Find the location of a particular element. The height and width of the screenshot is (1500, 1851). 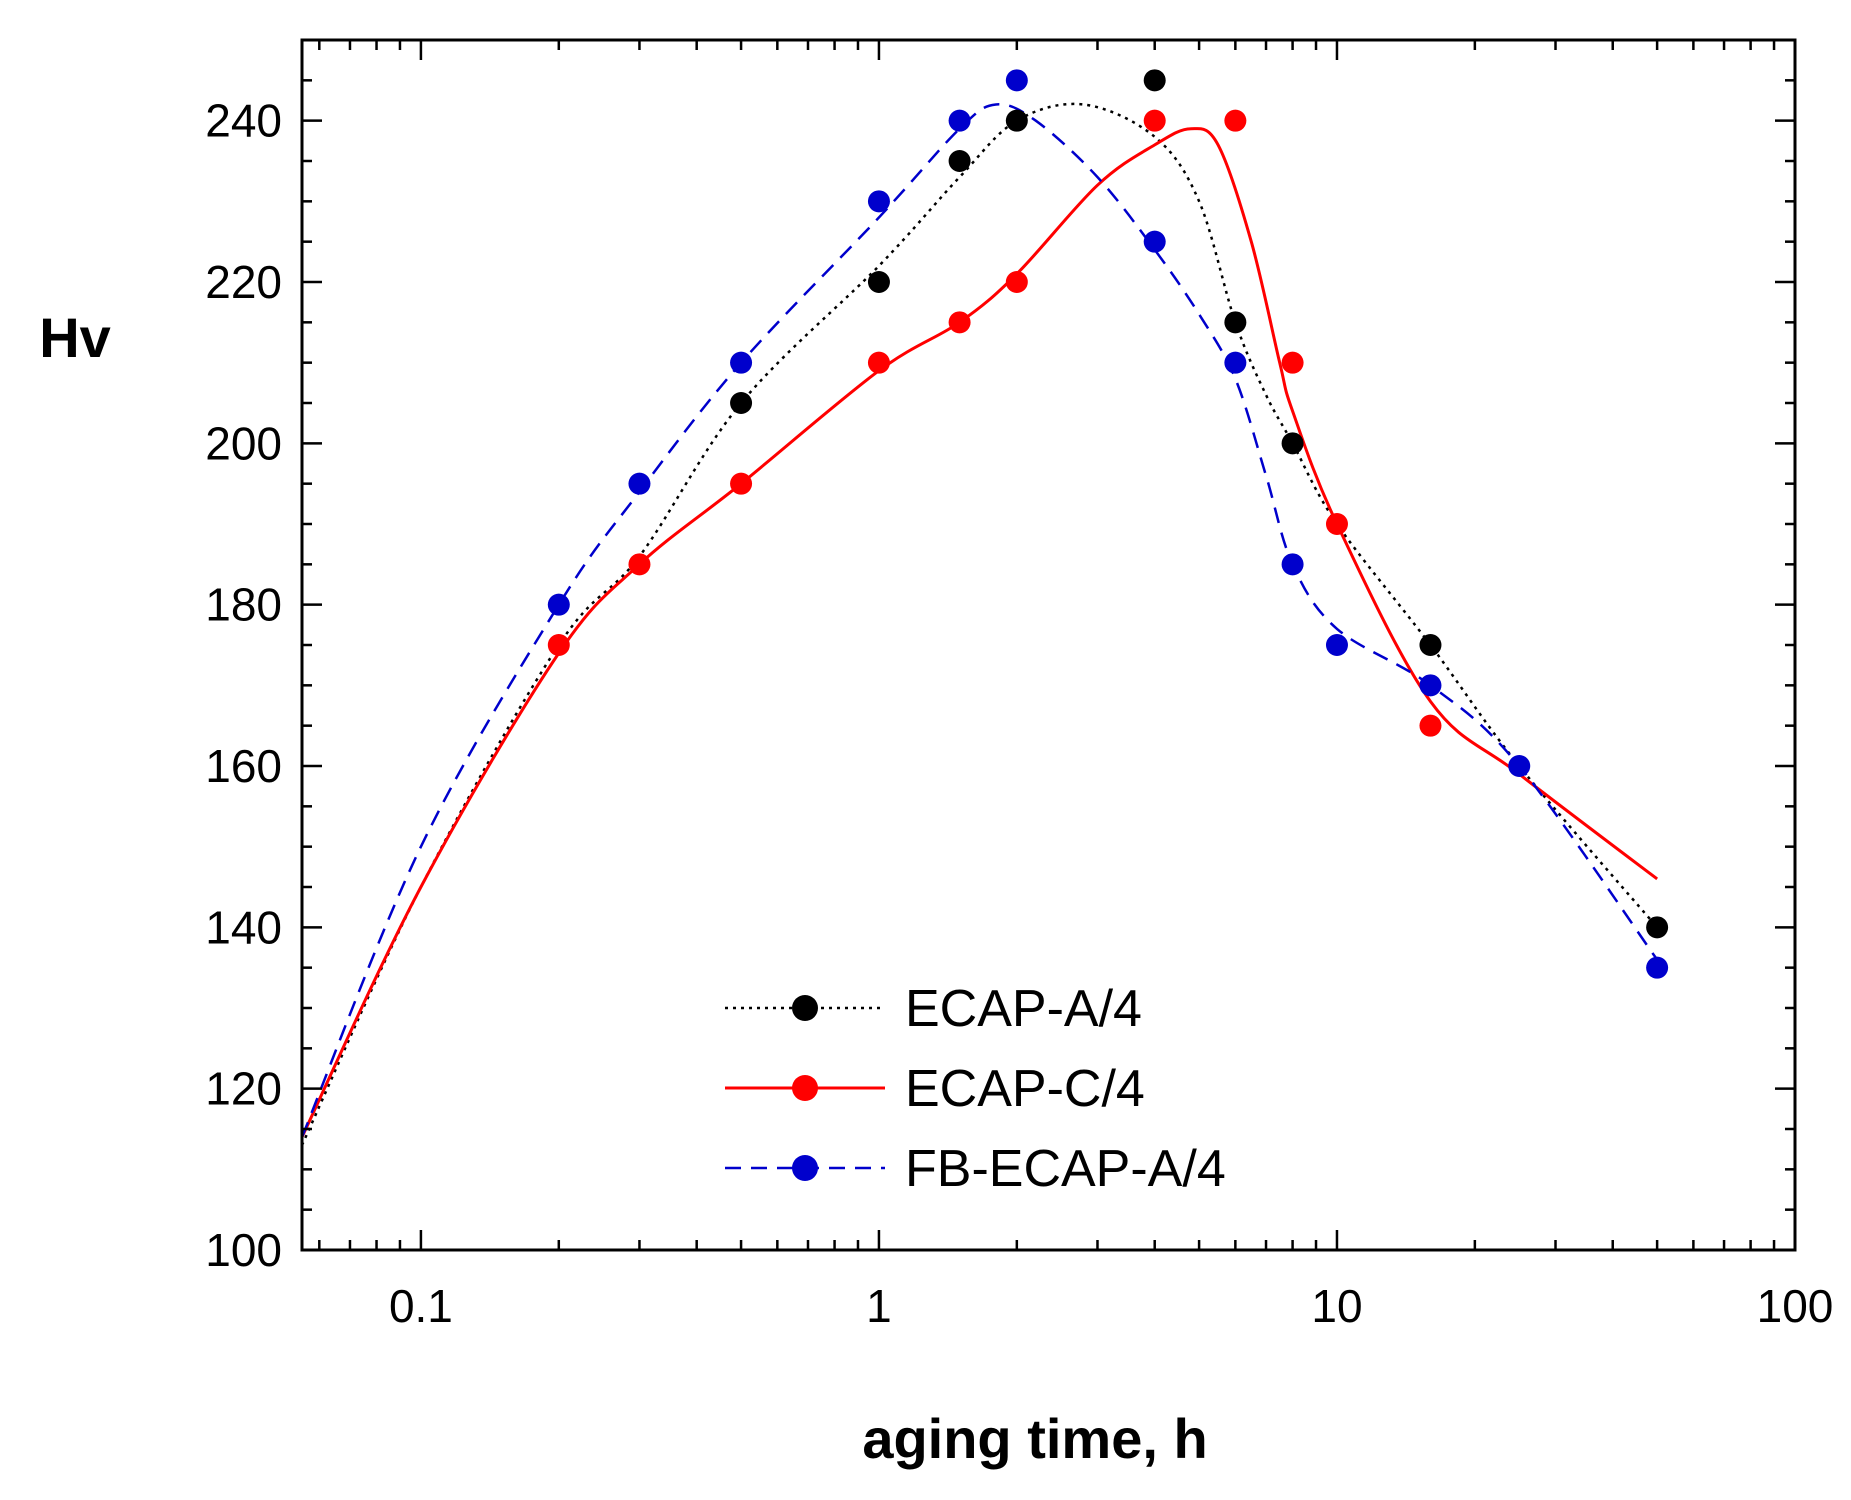

x-axis-label: aging time, h is located at coordinates (1034, 1438).